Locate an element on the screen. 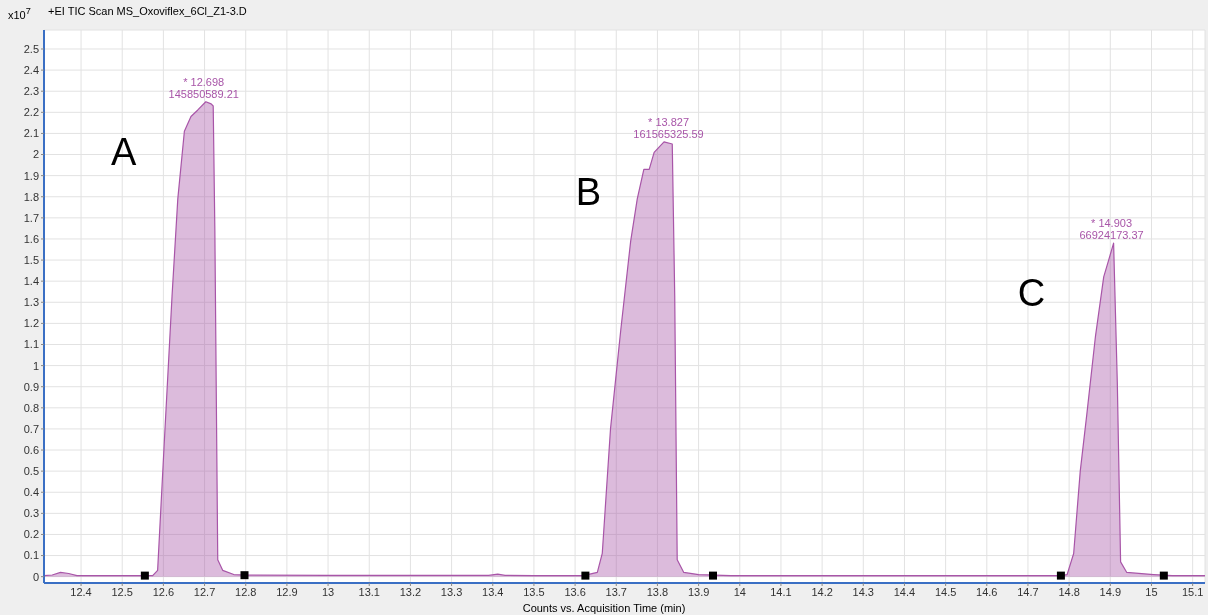 This screenshot has height=615, width=1208. y-tick-label: 0.2 is located at coordinates (31, 534).